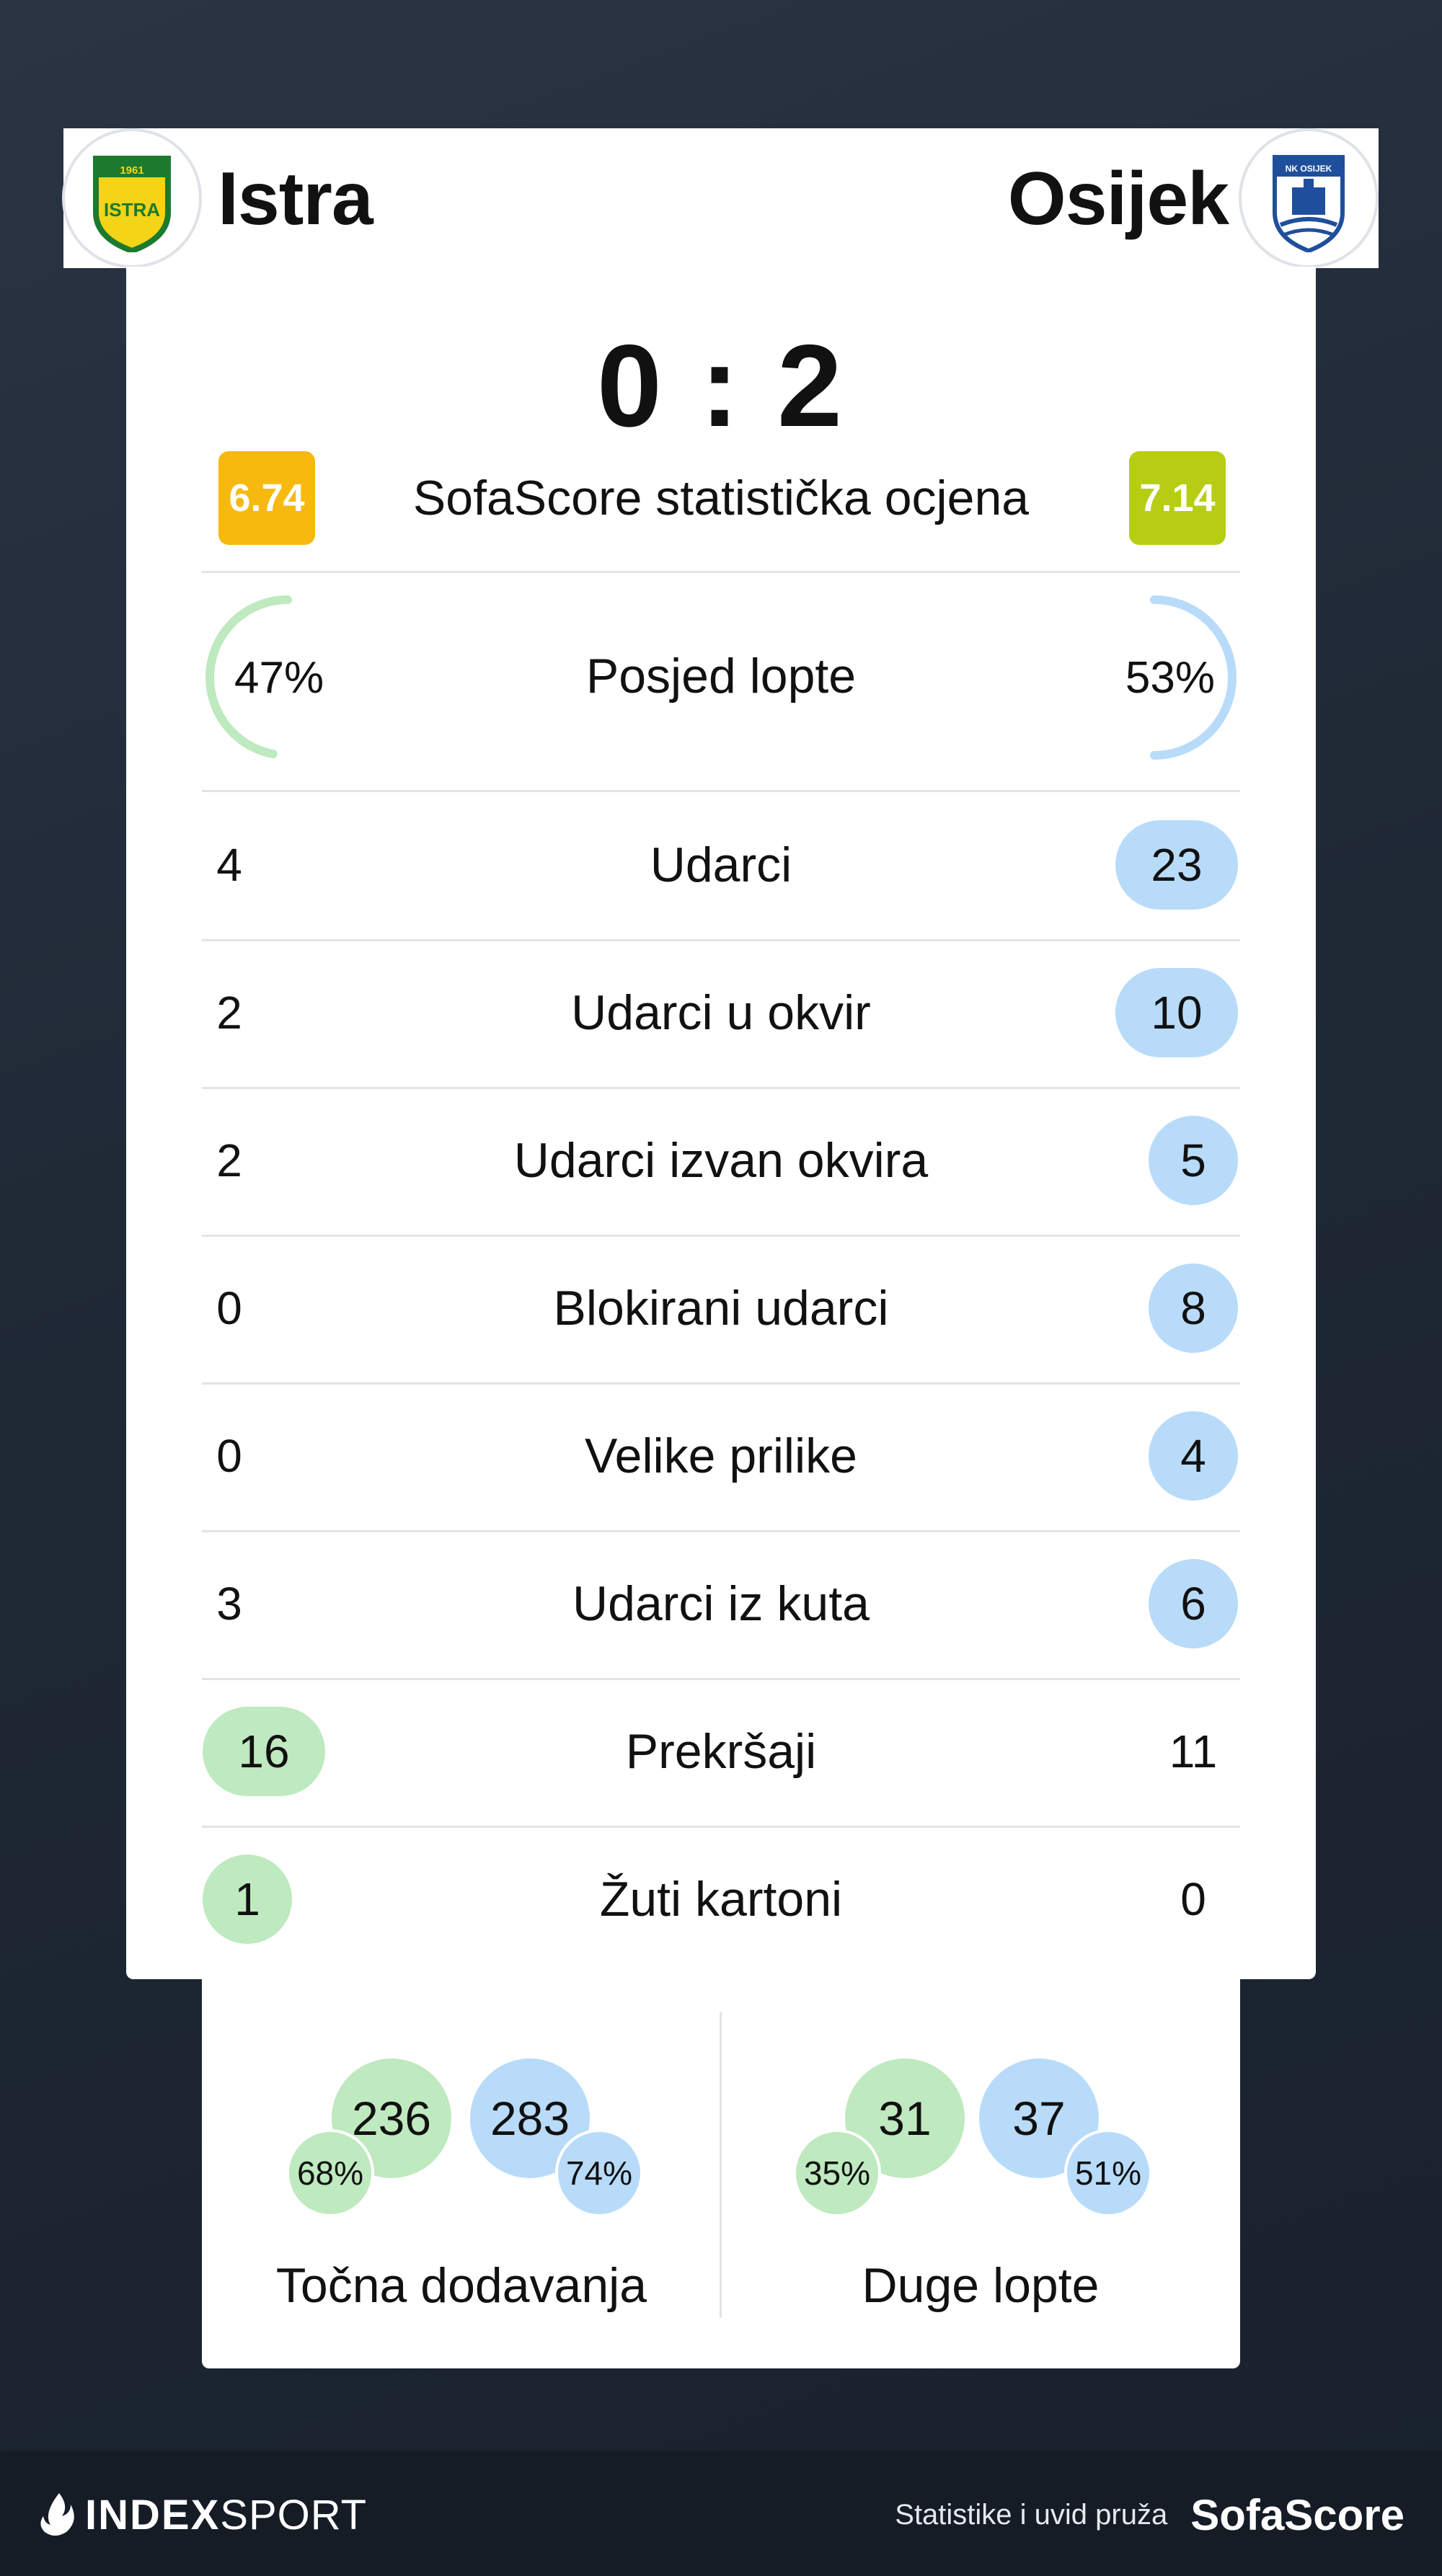 This screenshot has height=2576, width=1442. What do you see at coordinates (721, 676) in the screenshot?
I see `possession-label: Posjed lopte` at bounding box center [721, 676].